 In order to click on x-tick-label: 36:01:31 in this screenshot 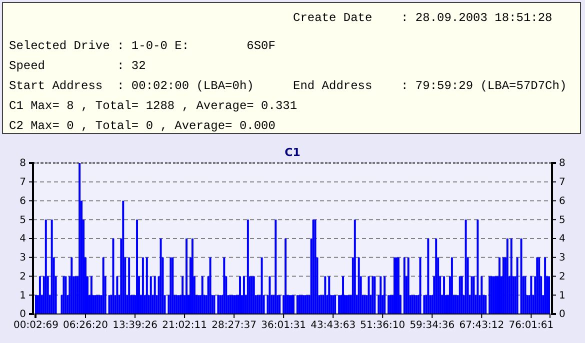, I will do `click(283, 326)`.